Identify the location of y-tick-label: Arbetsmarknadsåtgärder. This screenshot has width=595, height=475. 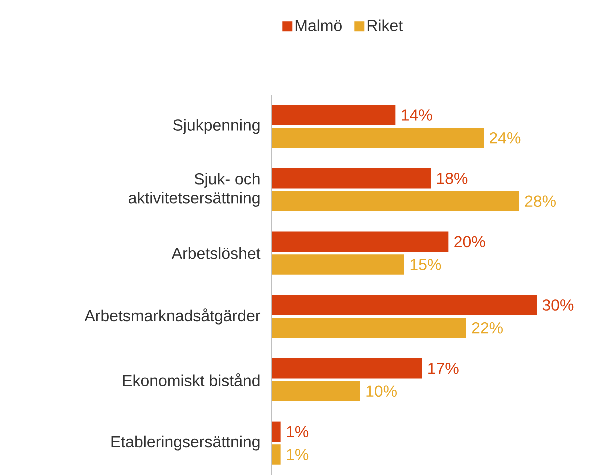
(172, 316).